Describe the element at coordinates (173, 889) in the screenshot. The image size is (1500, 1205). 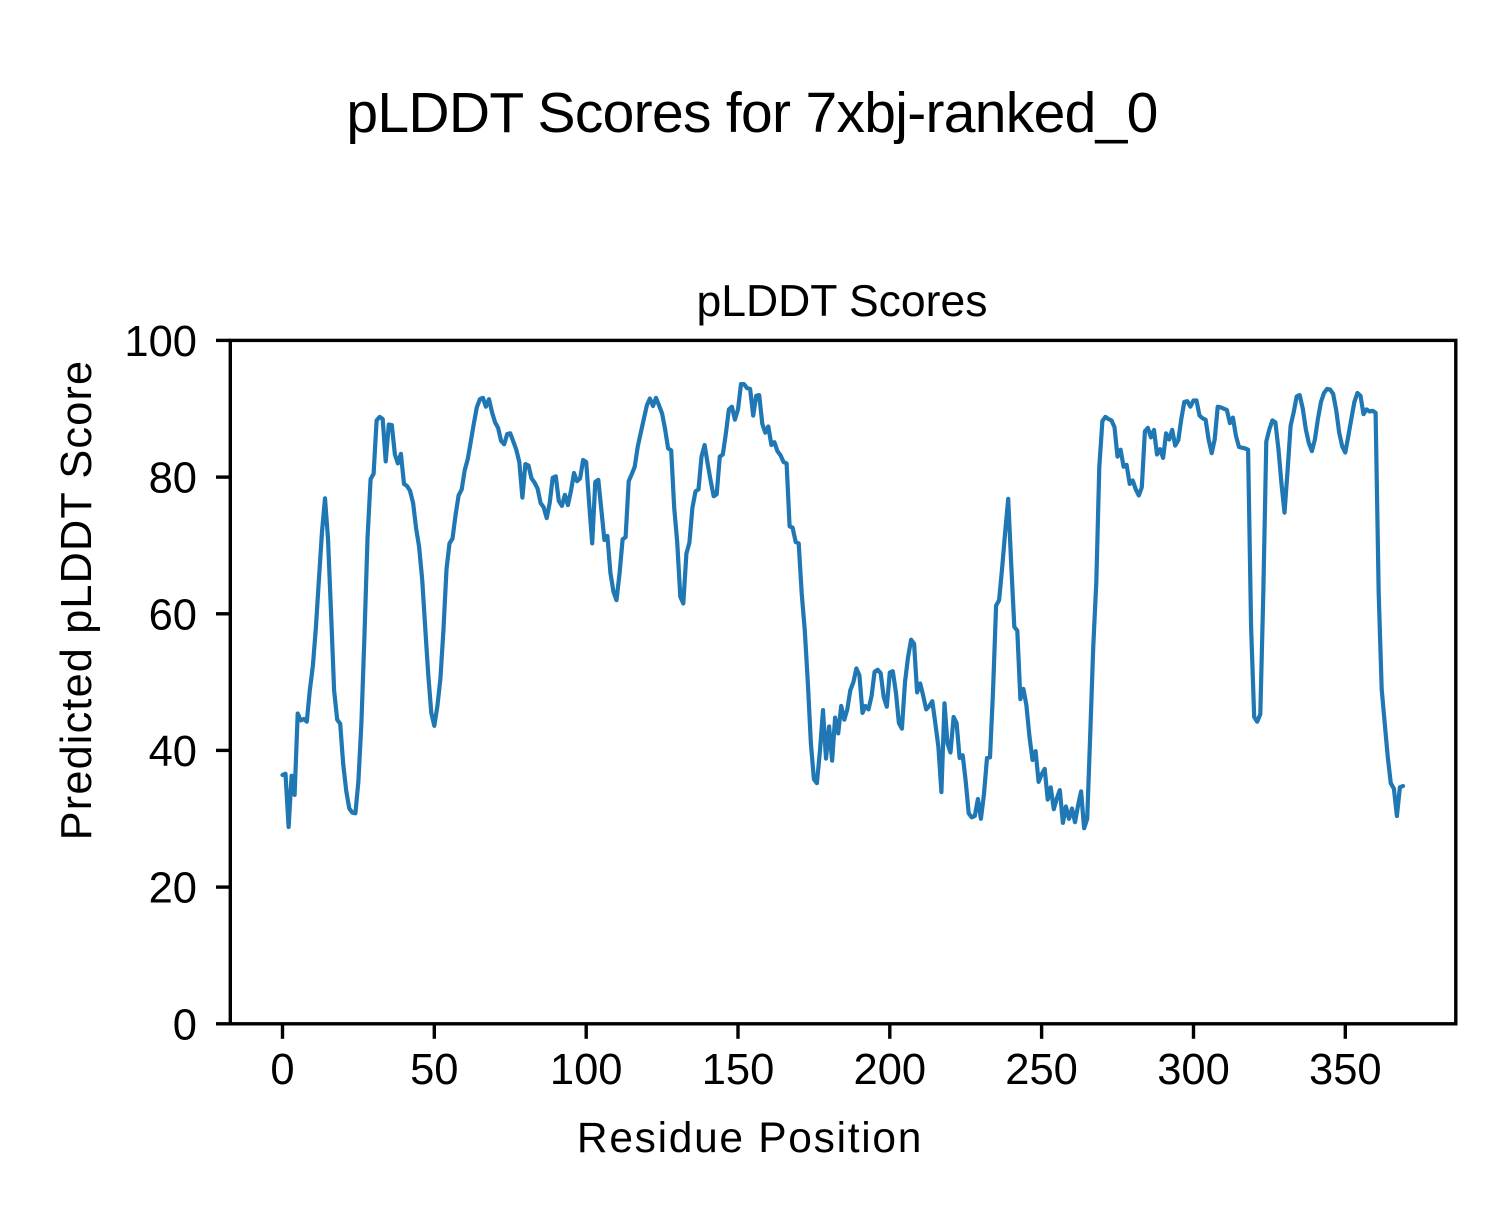
I see `svg-text: 20` at that location.